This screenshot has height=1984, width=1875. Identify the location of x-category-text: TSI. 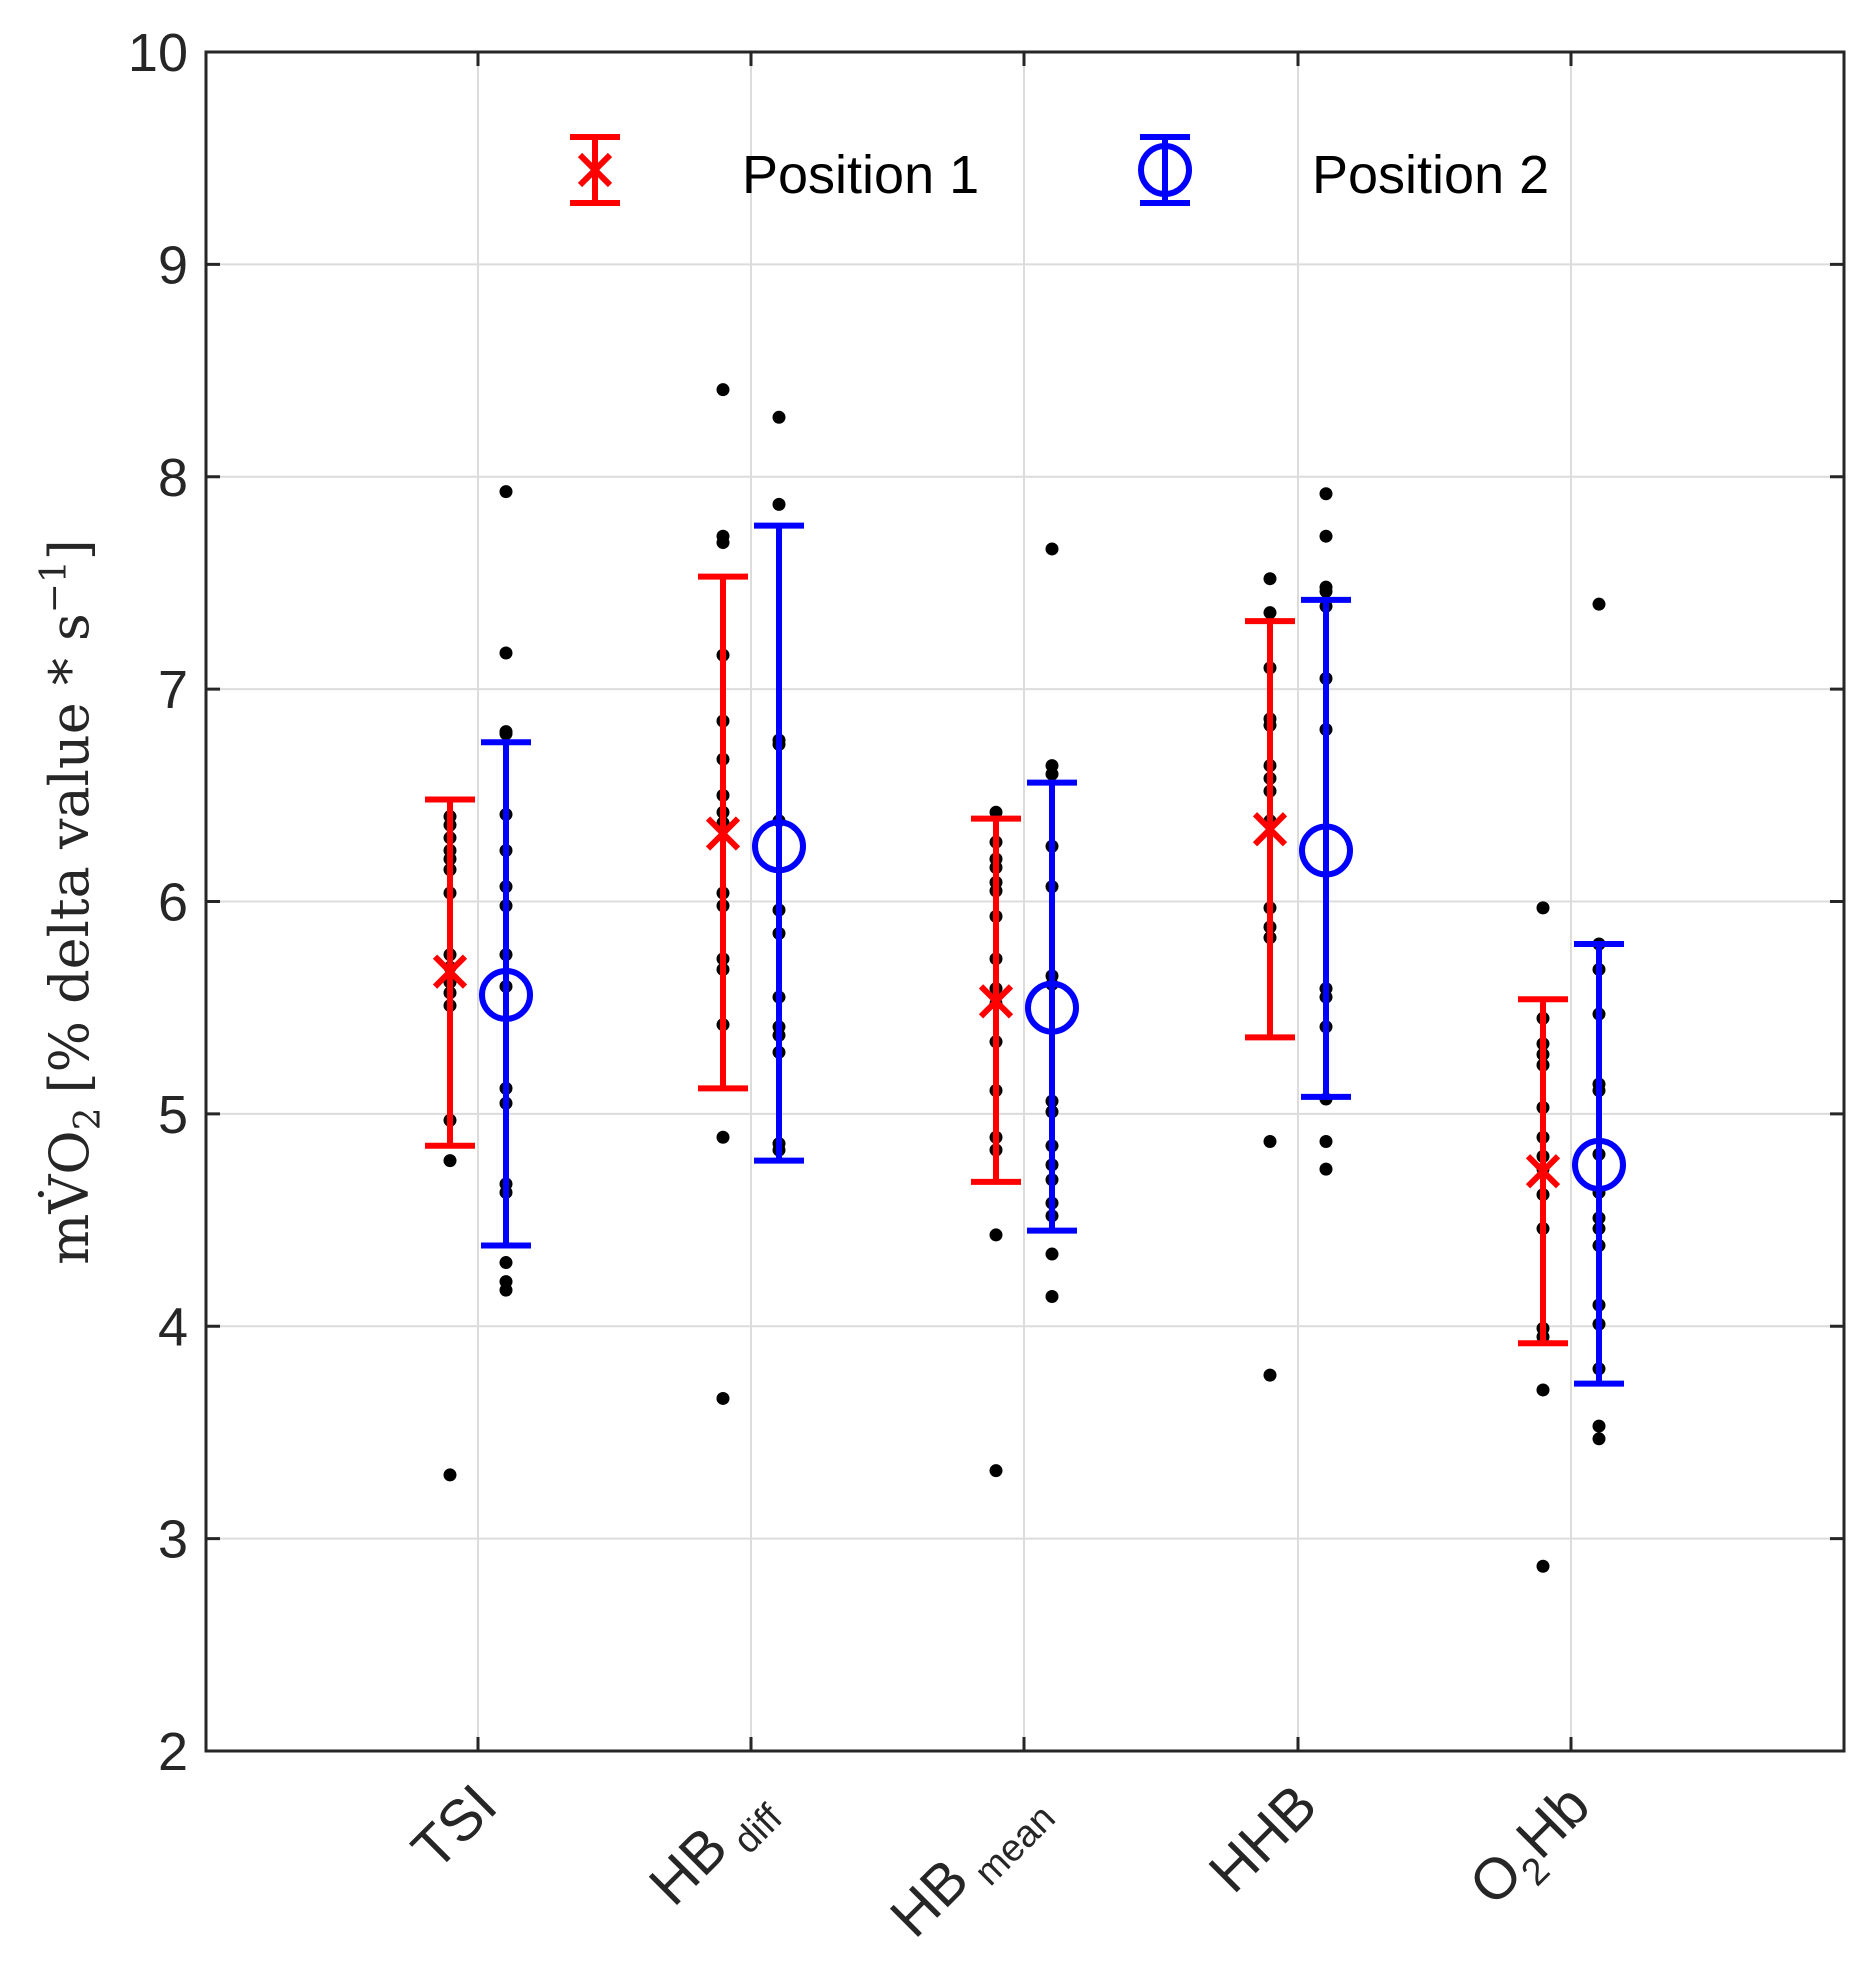
(454, 1827).